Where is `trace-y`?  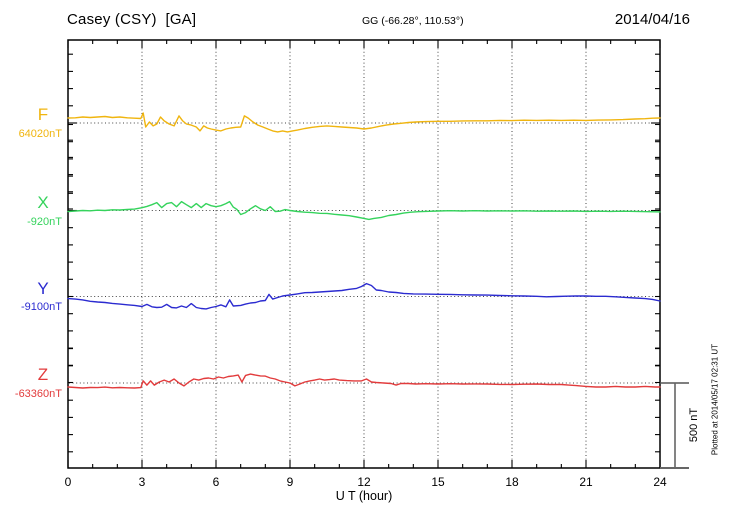 trace-y is located at coordinates (364, 296).